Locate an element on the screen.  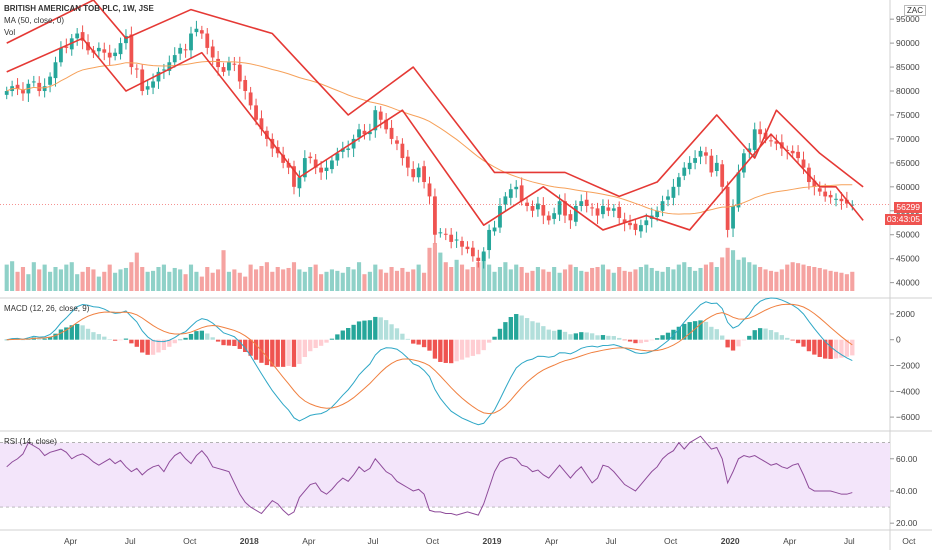
currency-badge: ZAC is located at coordinates (915, 10).